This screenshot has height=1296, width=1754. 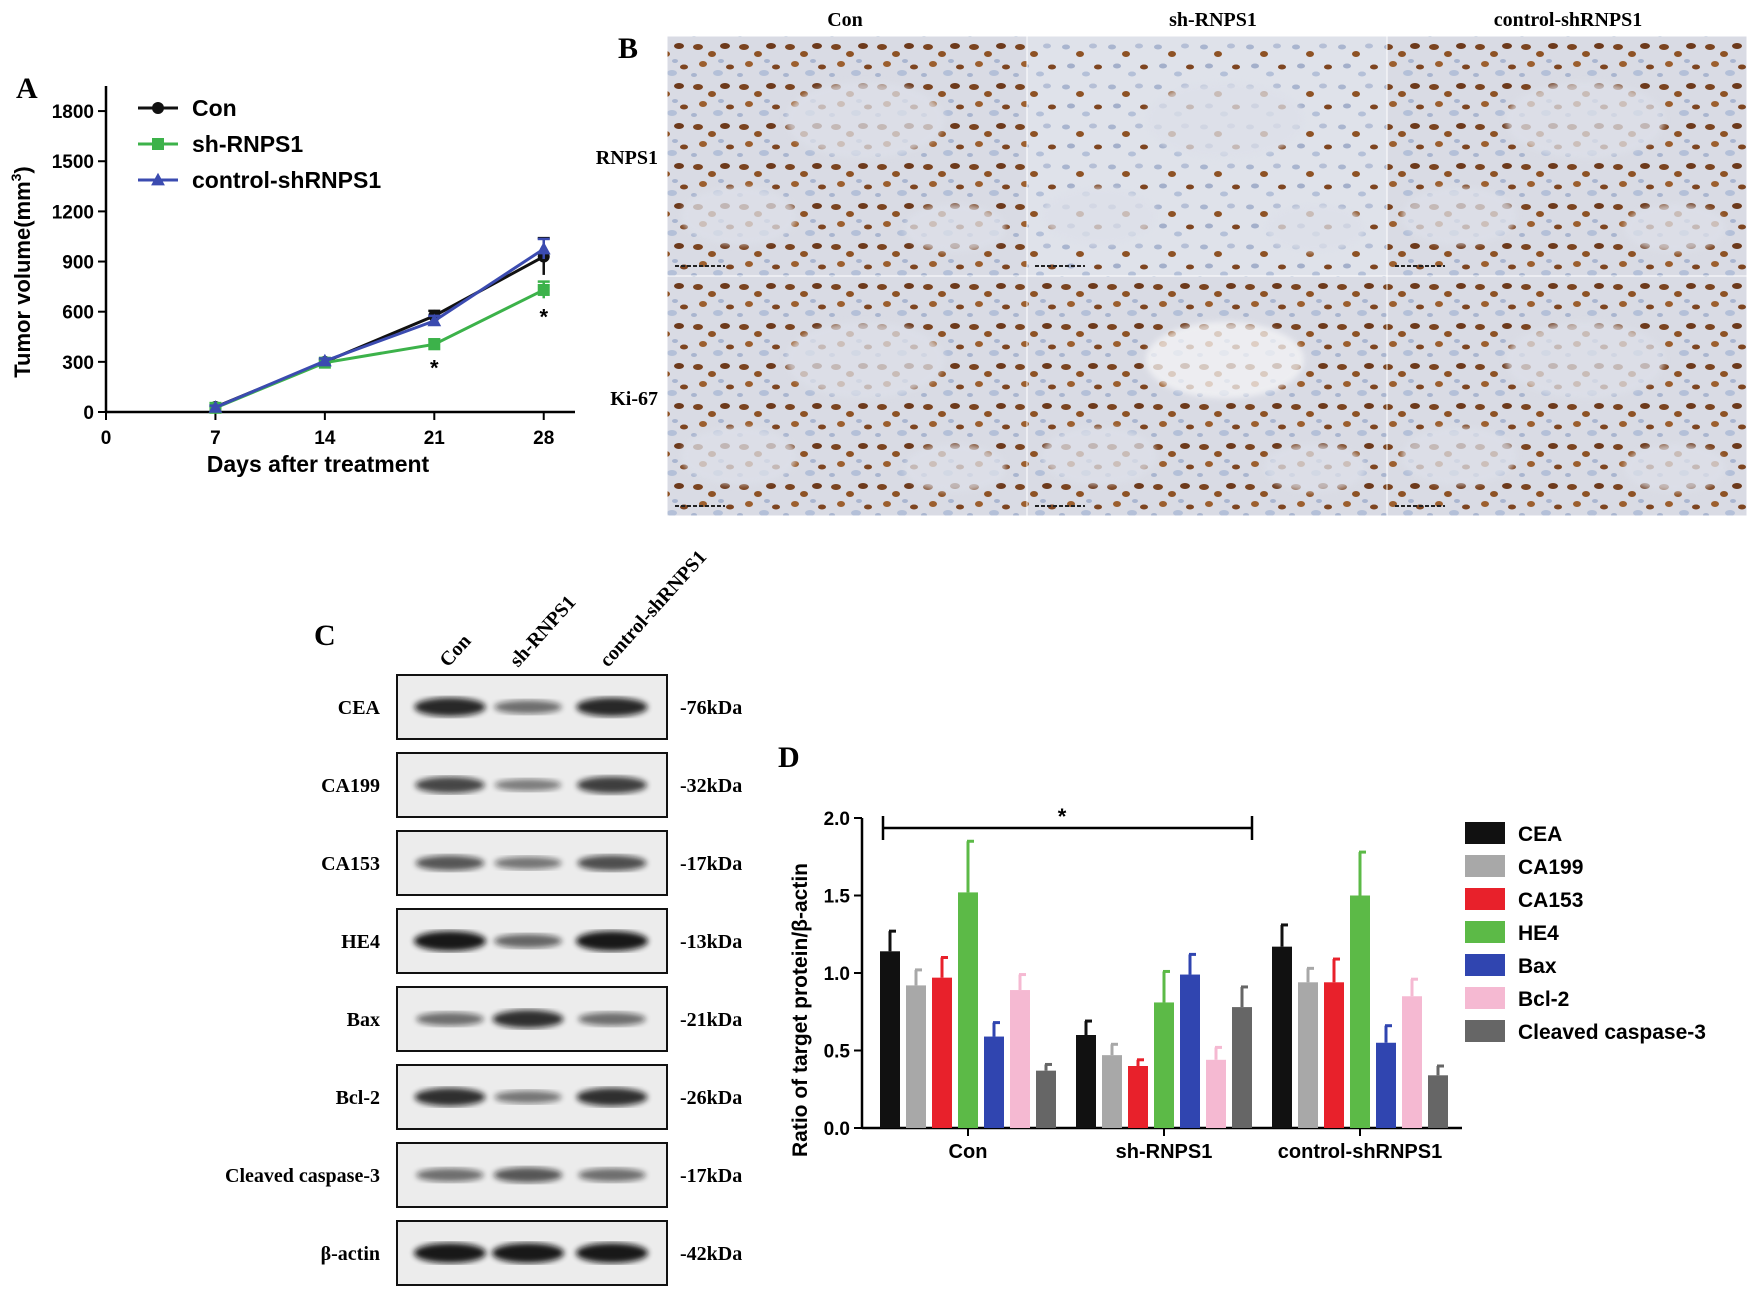 I want to click on panel-d-legend-label: Cleaved caspase-3, so click(x=1612, y=1032).